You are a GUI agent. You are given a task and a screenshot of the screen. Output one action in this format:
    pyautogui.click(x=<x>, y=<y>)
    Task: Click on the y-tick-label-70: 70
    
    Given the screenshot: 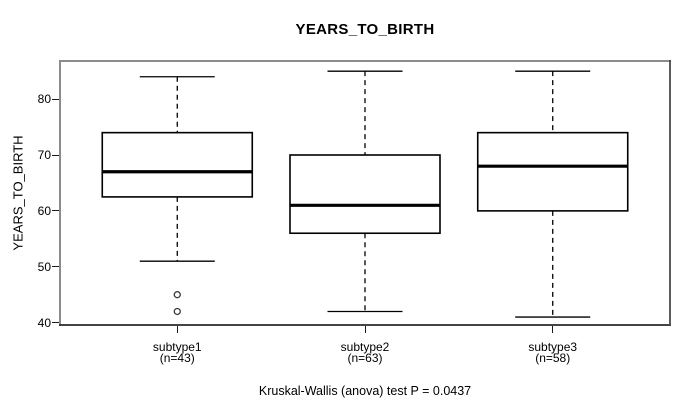 What is the action you would take?
    pyautogui.click(x=44, y=155)
    